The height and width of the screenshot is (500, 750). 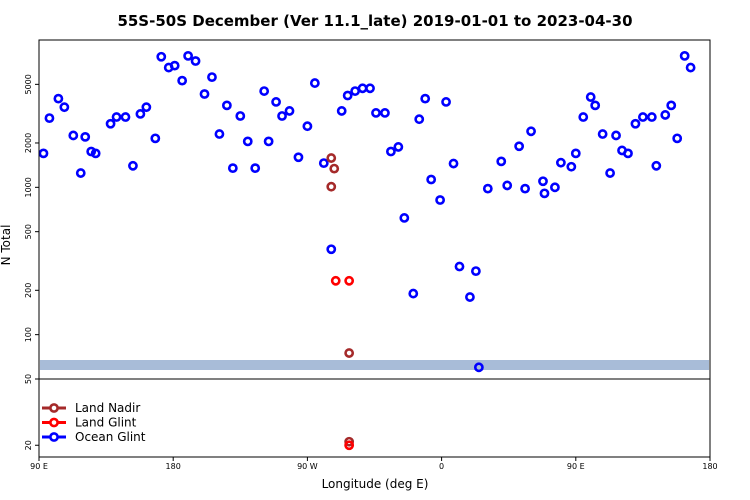 What do you see at coordinates (28, 445) in the screenshot?
I see `y-tick-label: 20` at bounding box center [28, 445].